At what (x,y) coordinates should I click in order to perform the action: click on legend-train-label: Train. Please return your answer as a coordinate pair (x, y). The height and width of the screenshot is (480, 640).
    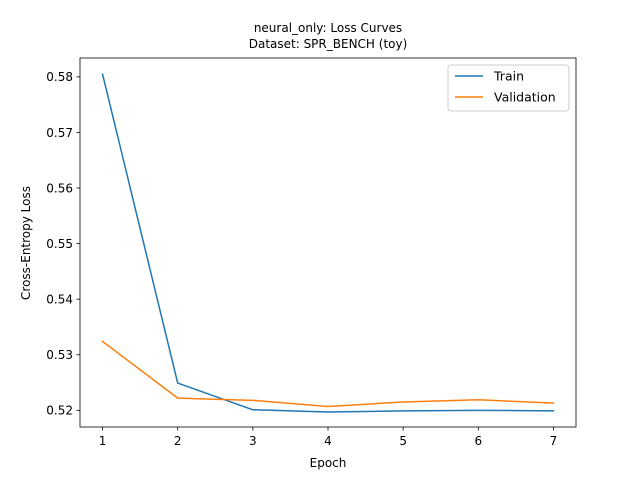
    Looking at the image, I should click on (508, 76).